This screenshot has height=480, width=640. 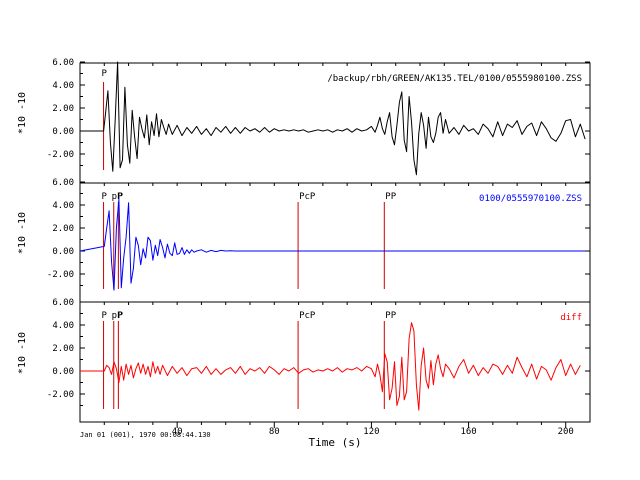 I want to click on panel-1-ytick-label: 4.00, so click(x=63, y=86).